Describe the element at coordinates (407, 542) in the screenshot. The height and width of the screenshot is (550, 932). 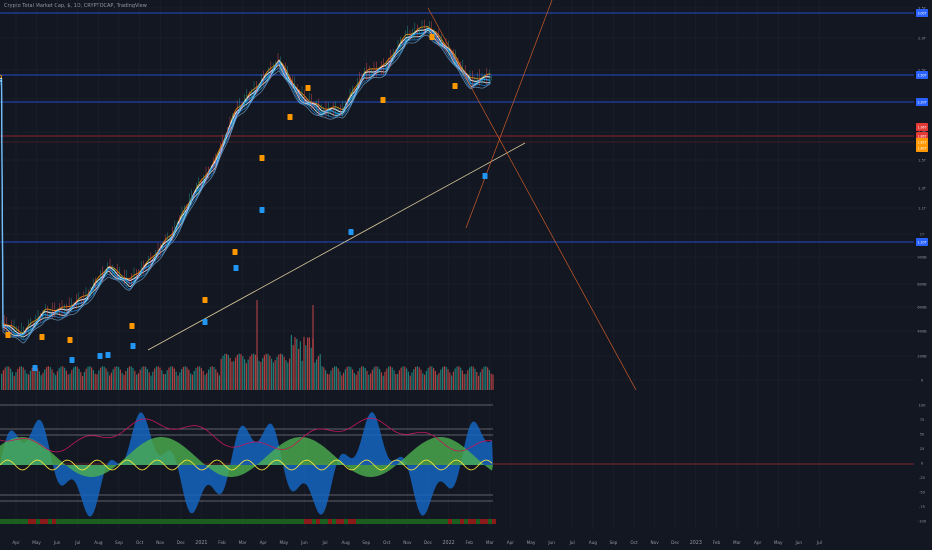
I see `x-tick-label: Nov` at that location.